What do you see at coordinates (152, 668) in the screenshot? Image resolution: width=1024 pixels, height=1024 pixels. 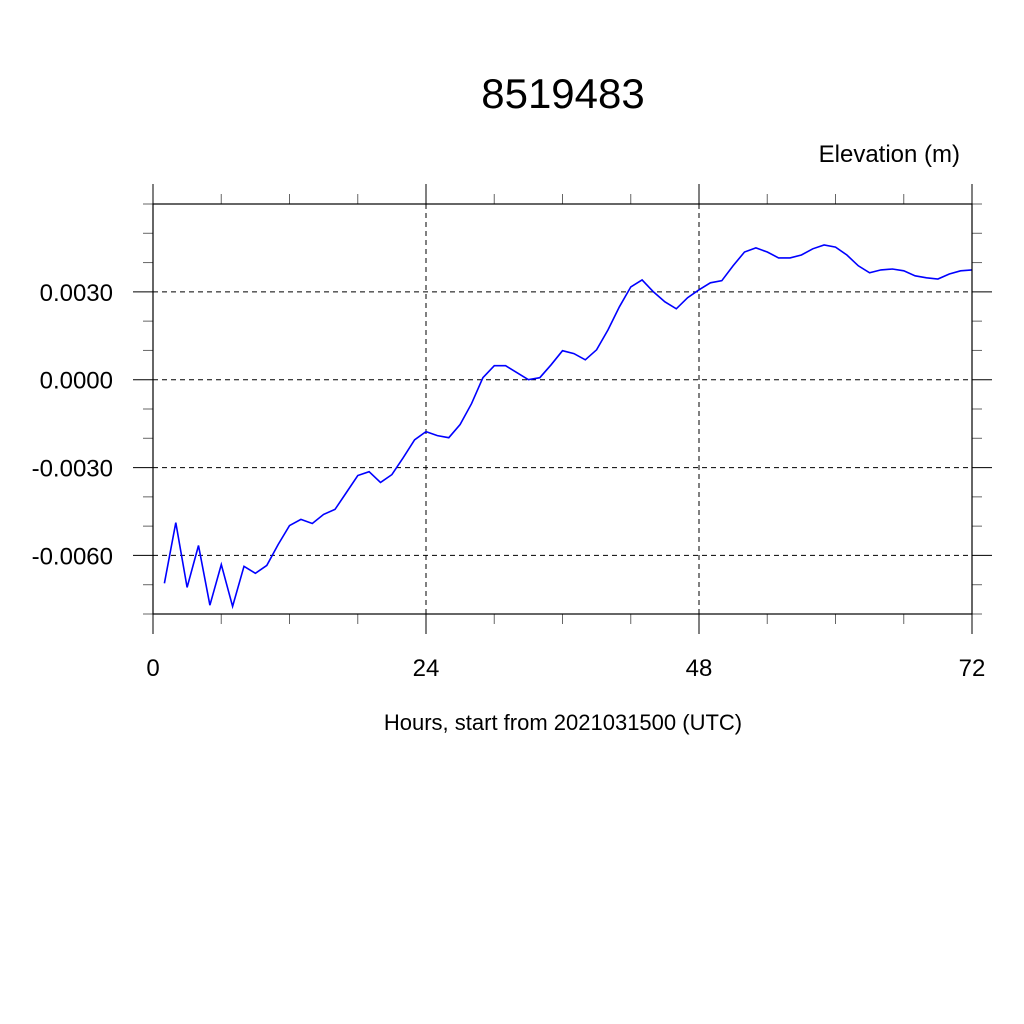 I see `x-tick-label: 0` at bounding box center [152, 668].